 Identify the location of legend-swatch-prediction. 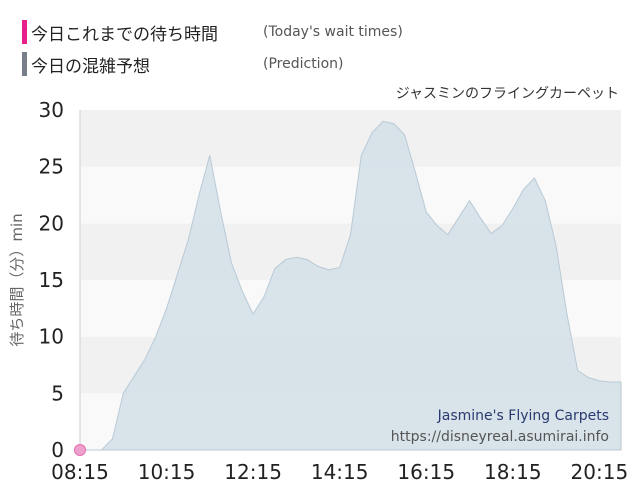
(24, 64).